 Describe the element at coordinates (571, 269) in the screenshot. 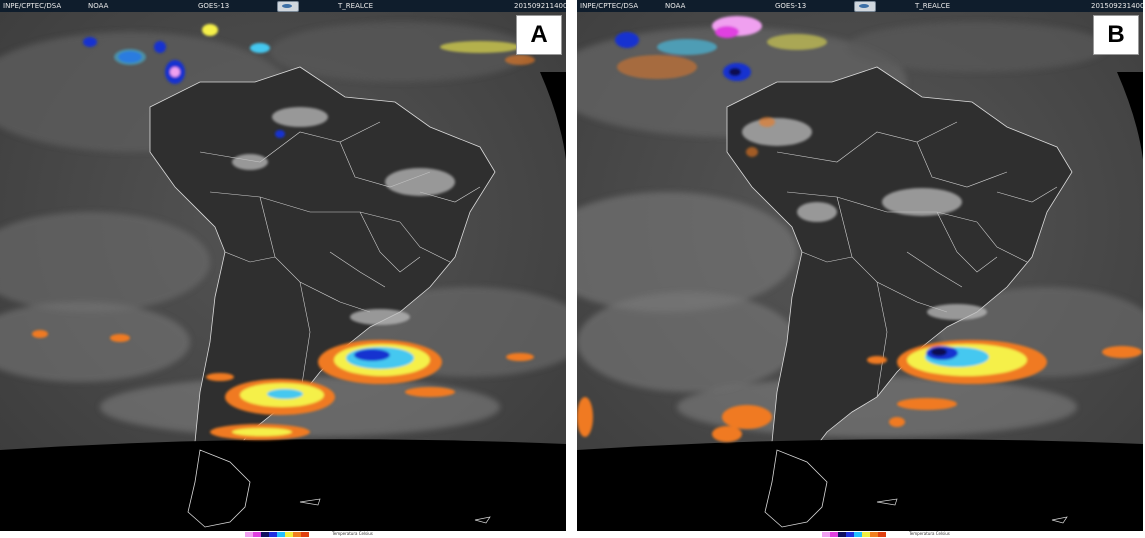

I see `panel-divider` at that location.